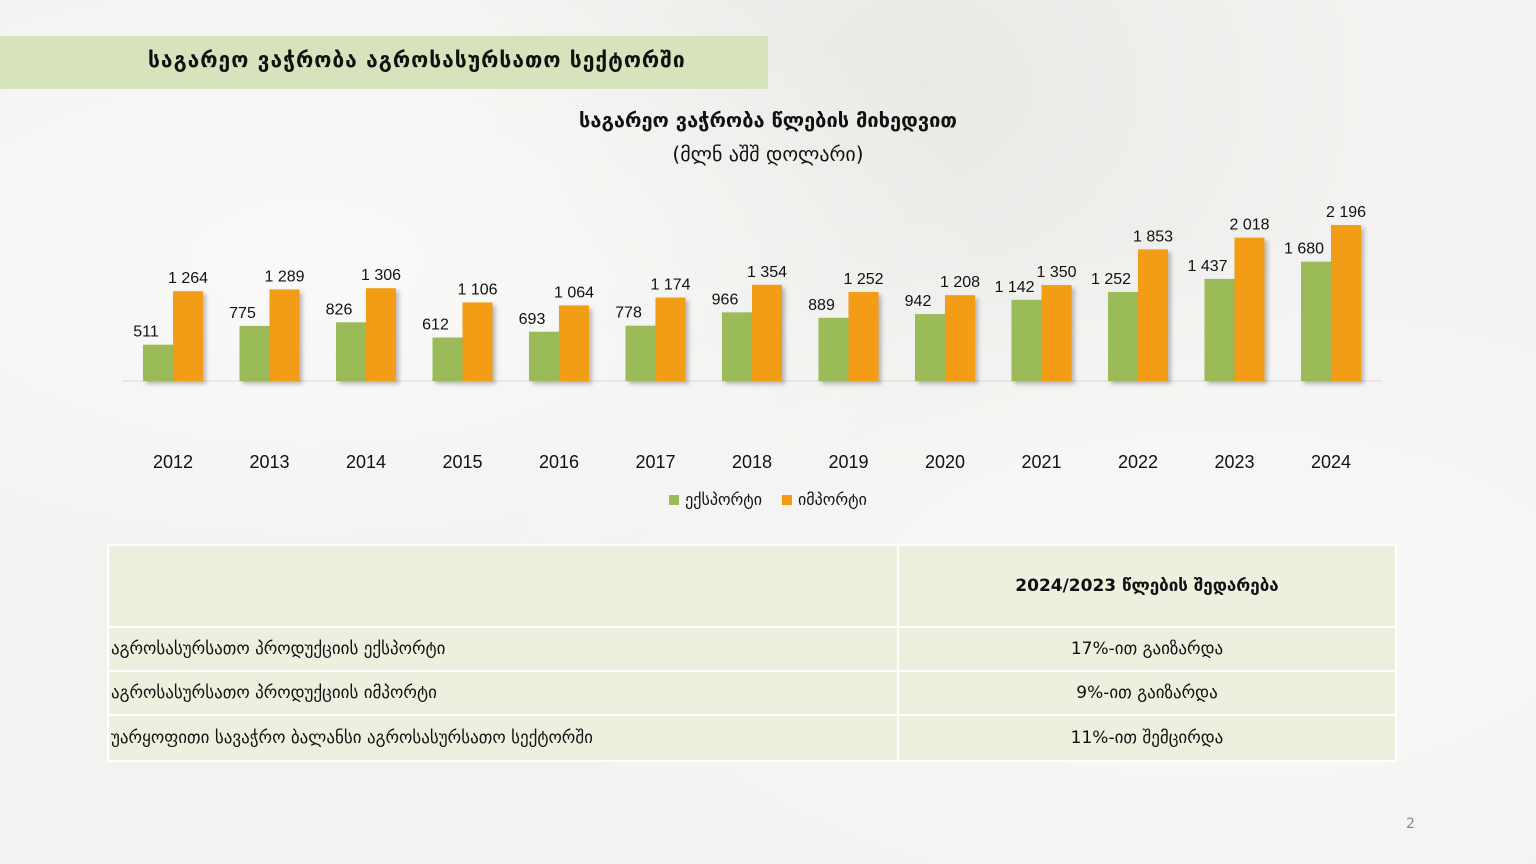  What do you see at coordinates (821, 305) in the screenshot?
I see `data-label-export: 889` at bounding box center [821, 305].